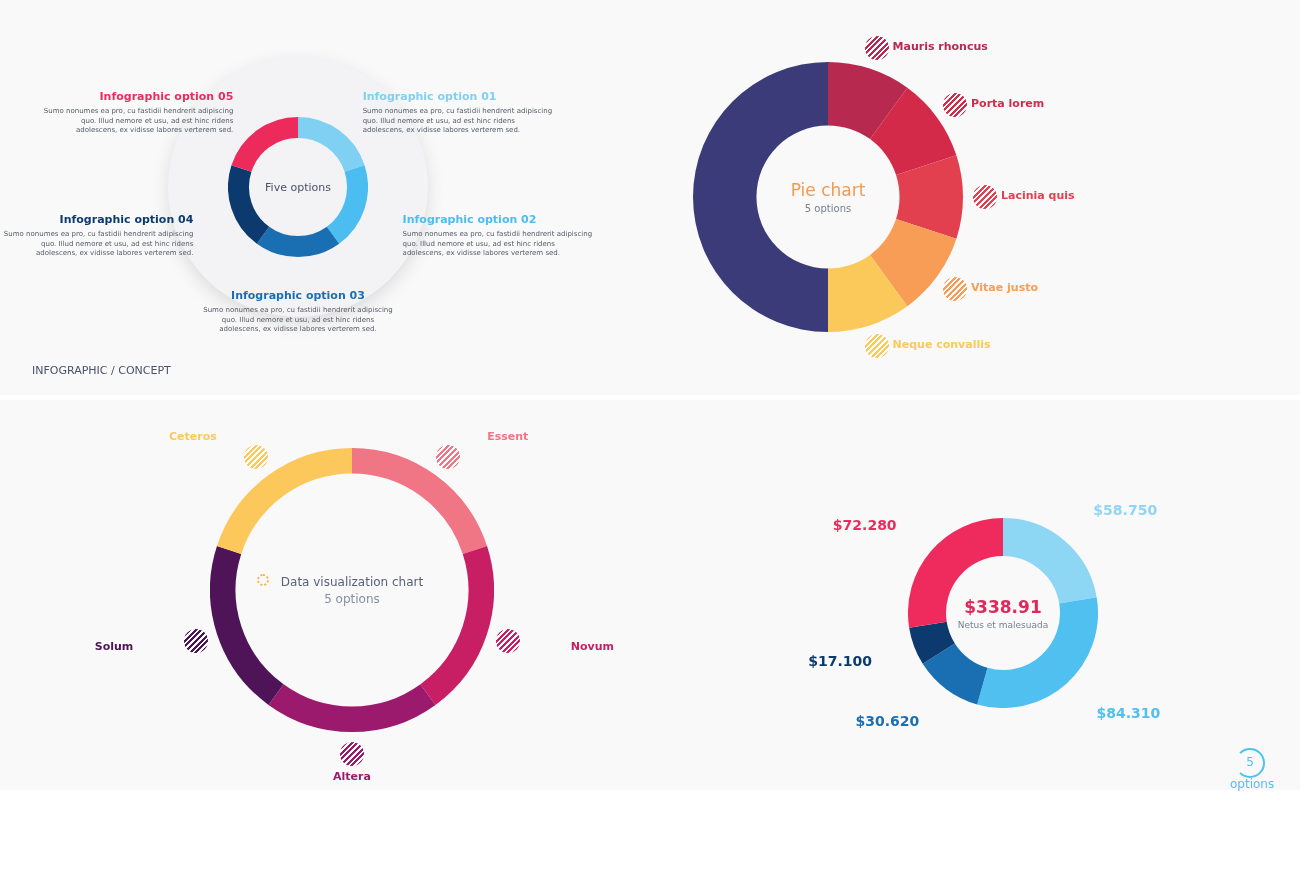 The image size is (1300, 883). Describe the element at coordinates (298, 187) in the screenshot. I see `text: Five options` at that location.